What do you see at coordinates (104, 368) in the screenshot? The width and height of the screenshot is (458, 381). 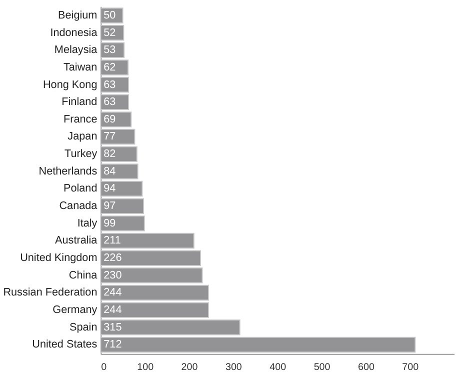 I see `x-tick-label: 0` at bounding box center [104, 368].